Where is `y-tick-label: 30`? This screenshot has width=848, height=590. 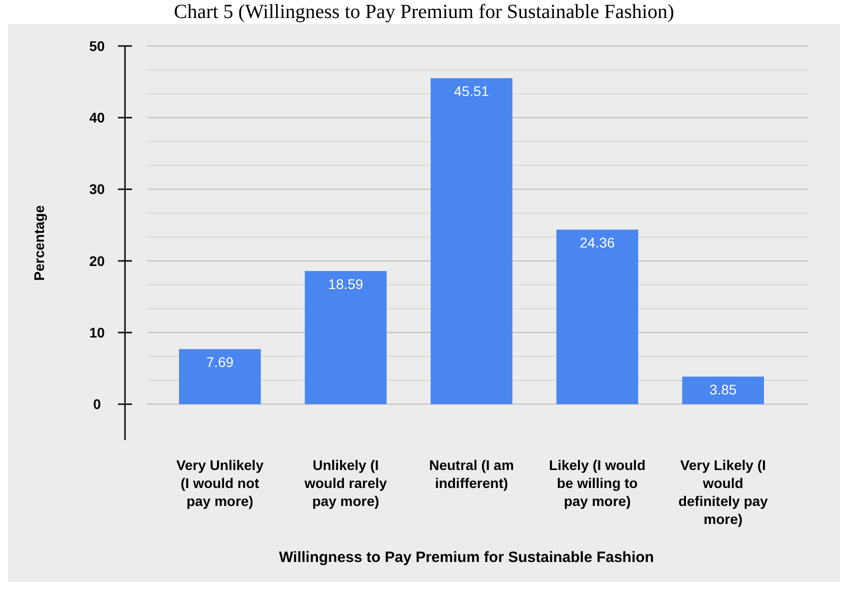
y-tick-label: 30 is located at coordinates (97, 189).